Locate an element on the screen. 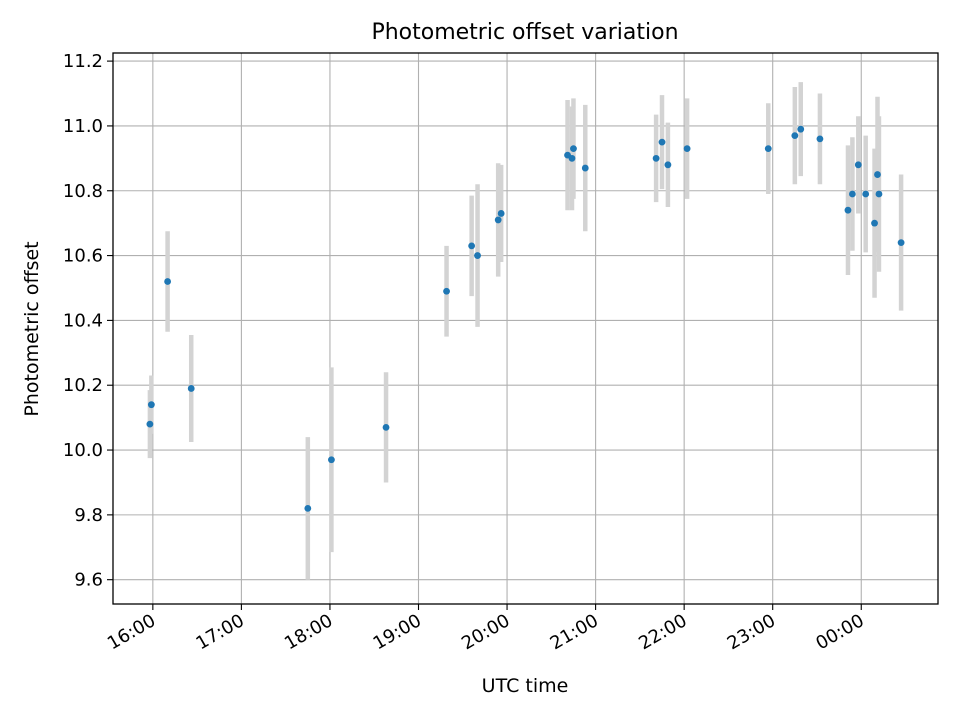 The image size is (960, 725). x-tick-label: 16:00 is located at coordinates (131, 632).